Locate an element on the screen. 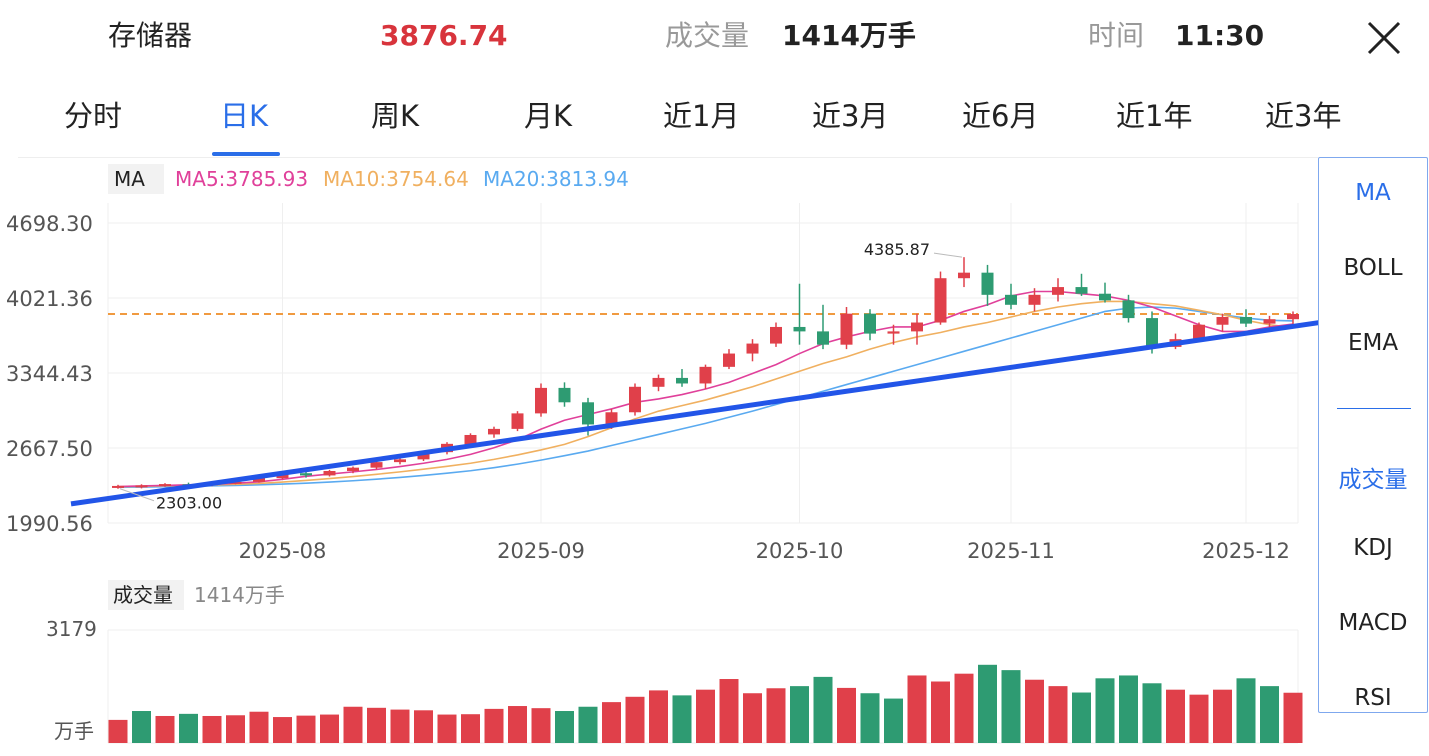 This screenshot has height=756, width=1429. tab-weekly-k: 周K is located at coordinates (395, 116).